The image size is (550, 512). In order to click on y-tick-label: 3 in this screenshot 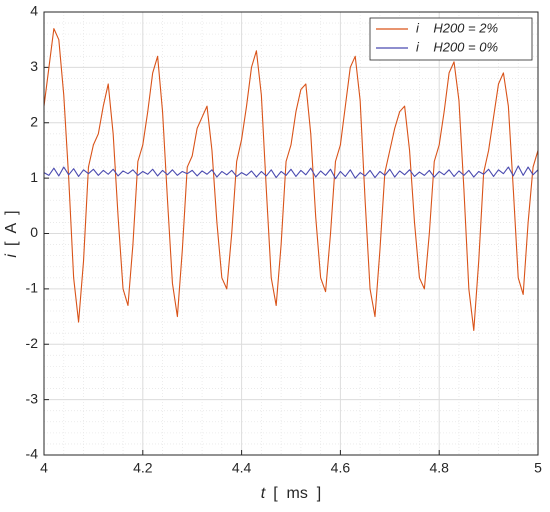, I will do `click(34, 66)`.